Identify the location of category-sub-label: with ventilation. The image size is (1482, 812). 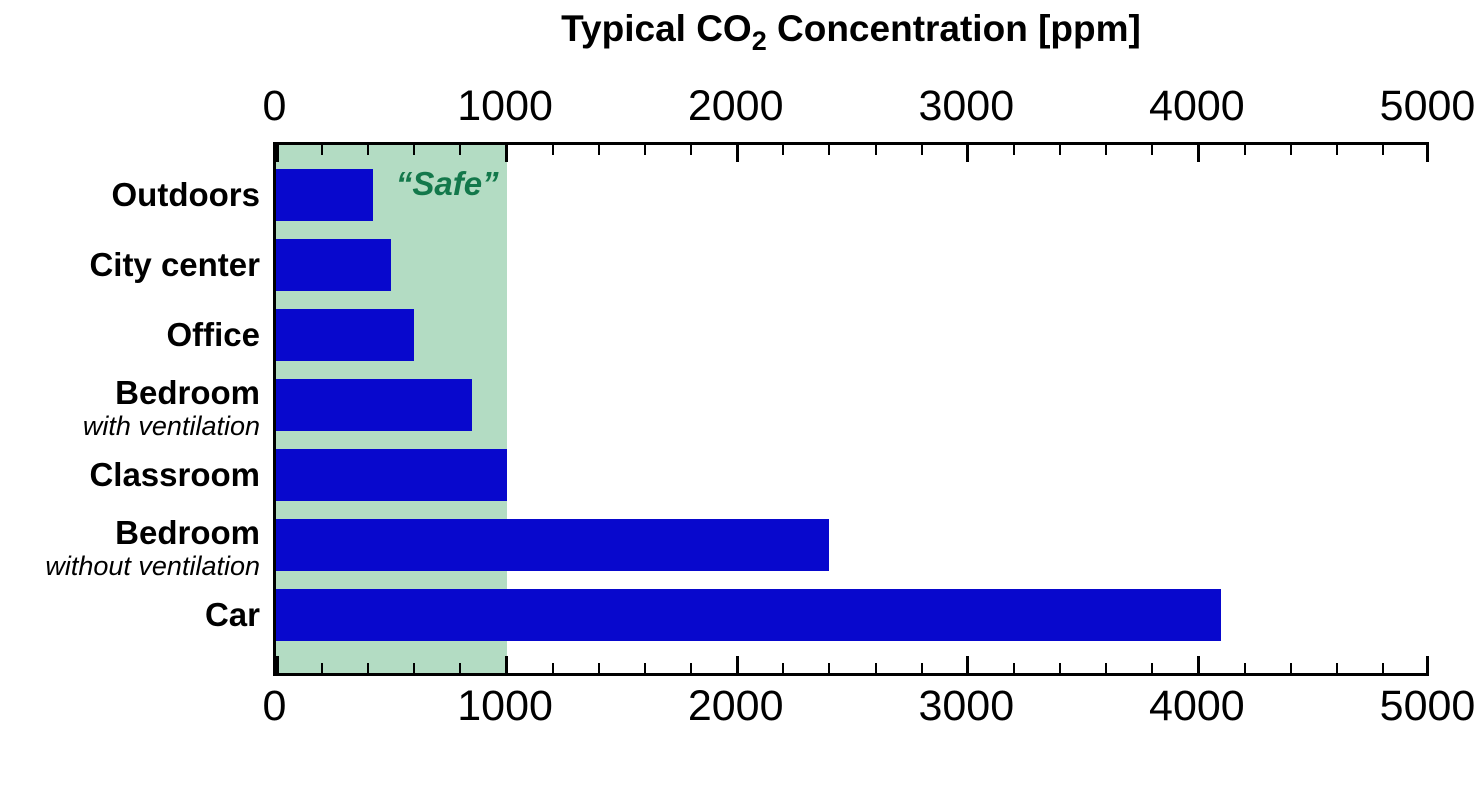
(171, 426).